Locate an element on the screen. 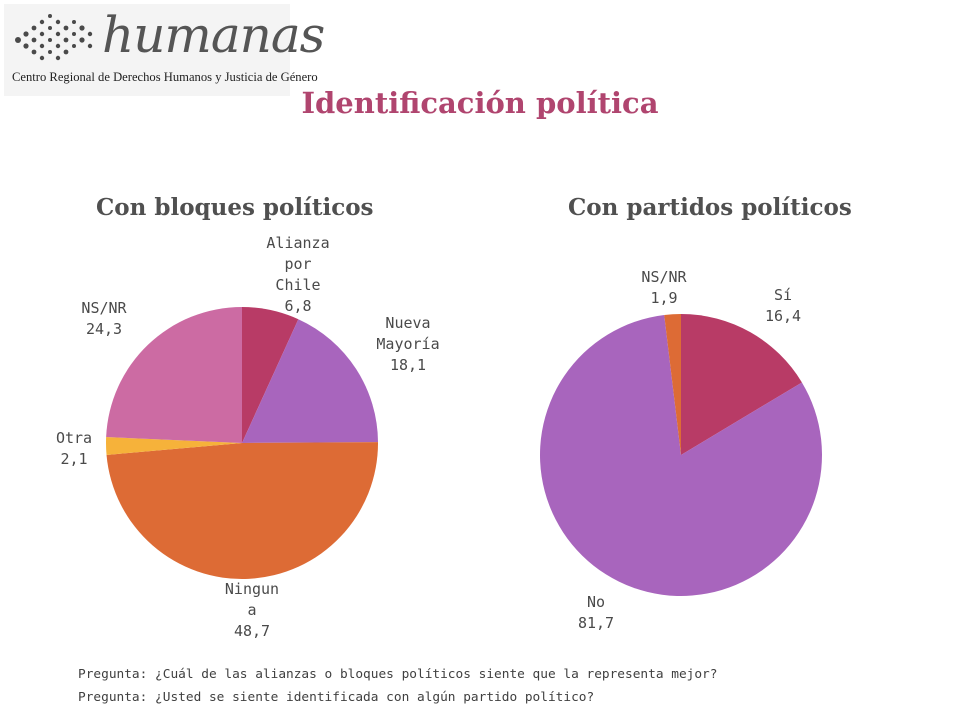  chart-title-partidos: Con partidos políticos is located at coordinates (710, 207).